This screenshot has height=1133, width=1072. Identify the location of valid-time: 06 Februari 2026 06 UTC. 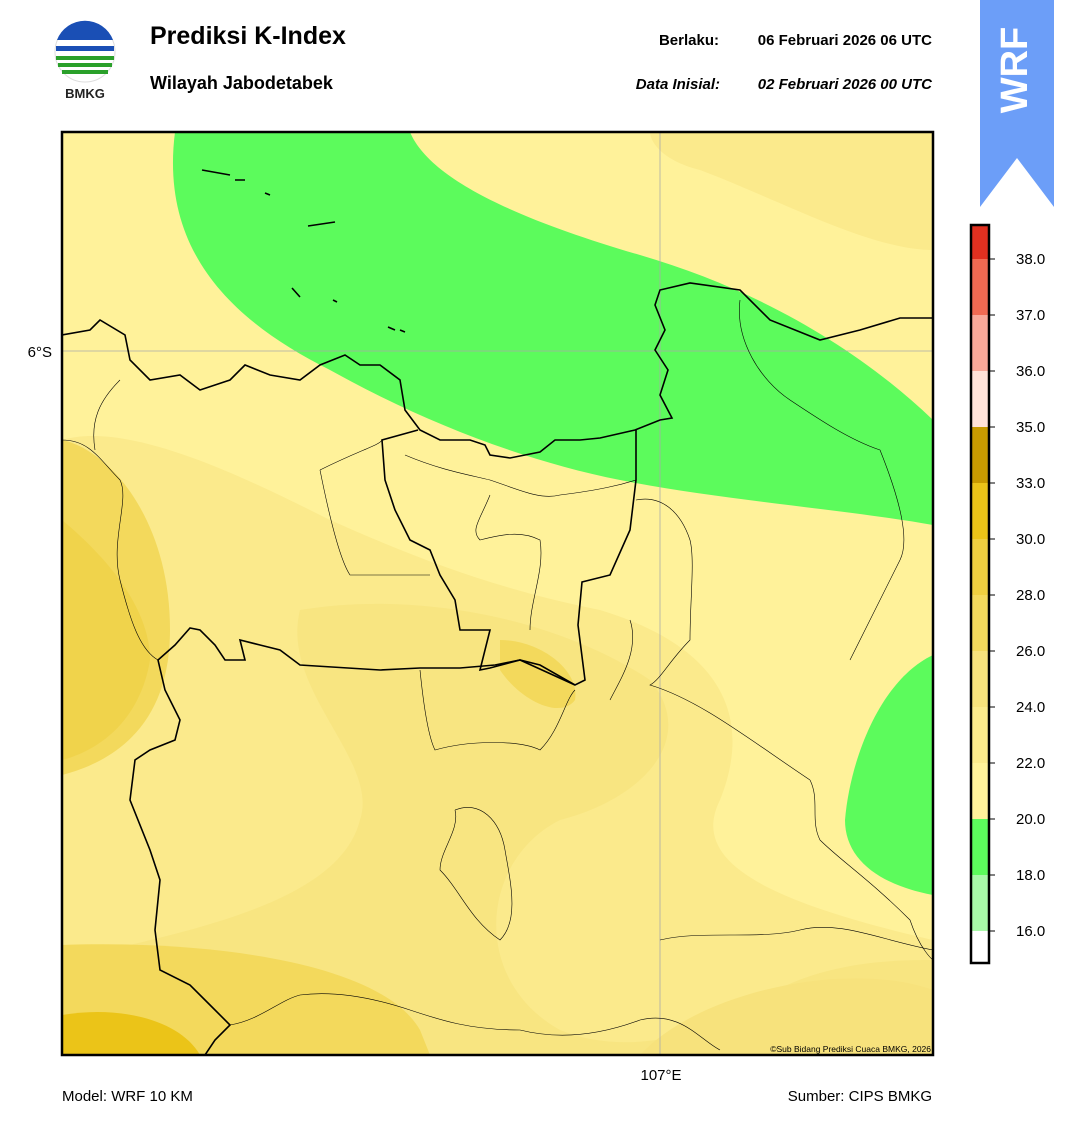
(845, 40).